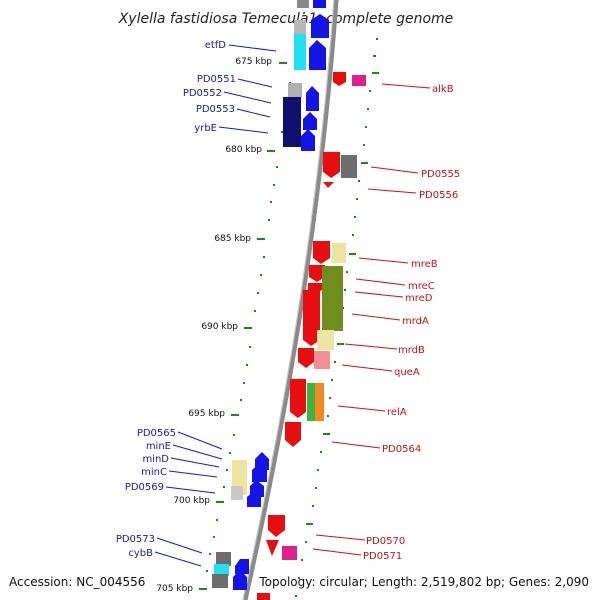 The image size is (600, 600). Describe the element at coordinates (243, 150) in the screenshot. I see `ruler-label: 680 kbp` at that location.